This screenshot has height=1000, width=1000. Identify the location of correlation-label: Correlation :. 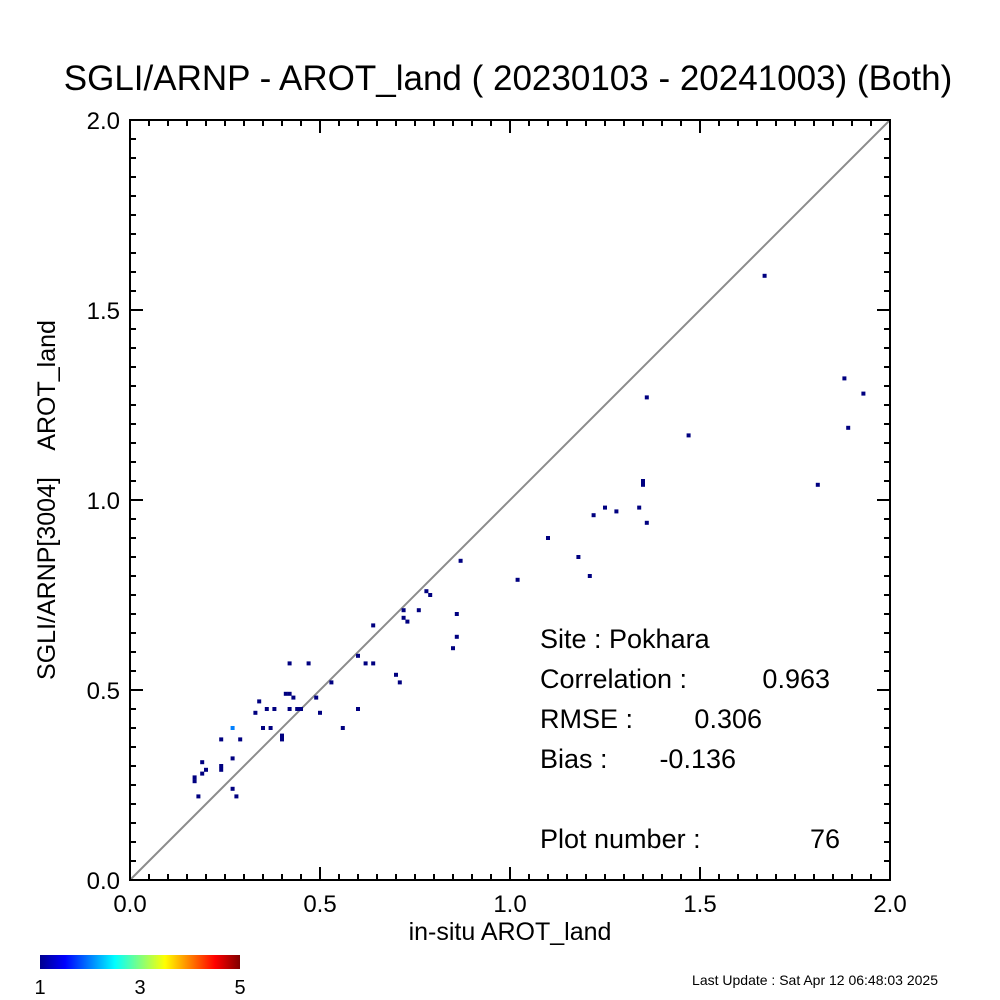
(613, 679).